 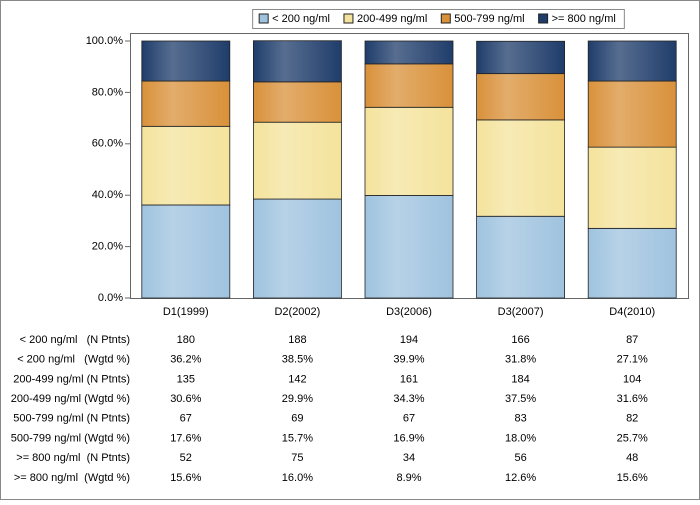 I want to click on table-cell: 48, so click(x=632, y=458).